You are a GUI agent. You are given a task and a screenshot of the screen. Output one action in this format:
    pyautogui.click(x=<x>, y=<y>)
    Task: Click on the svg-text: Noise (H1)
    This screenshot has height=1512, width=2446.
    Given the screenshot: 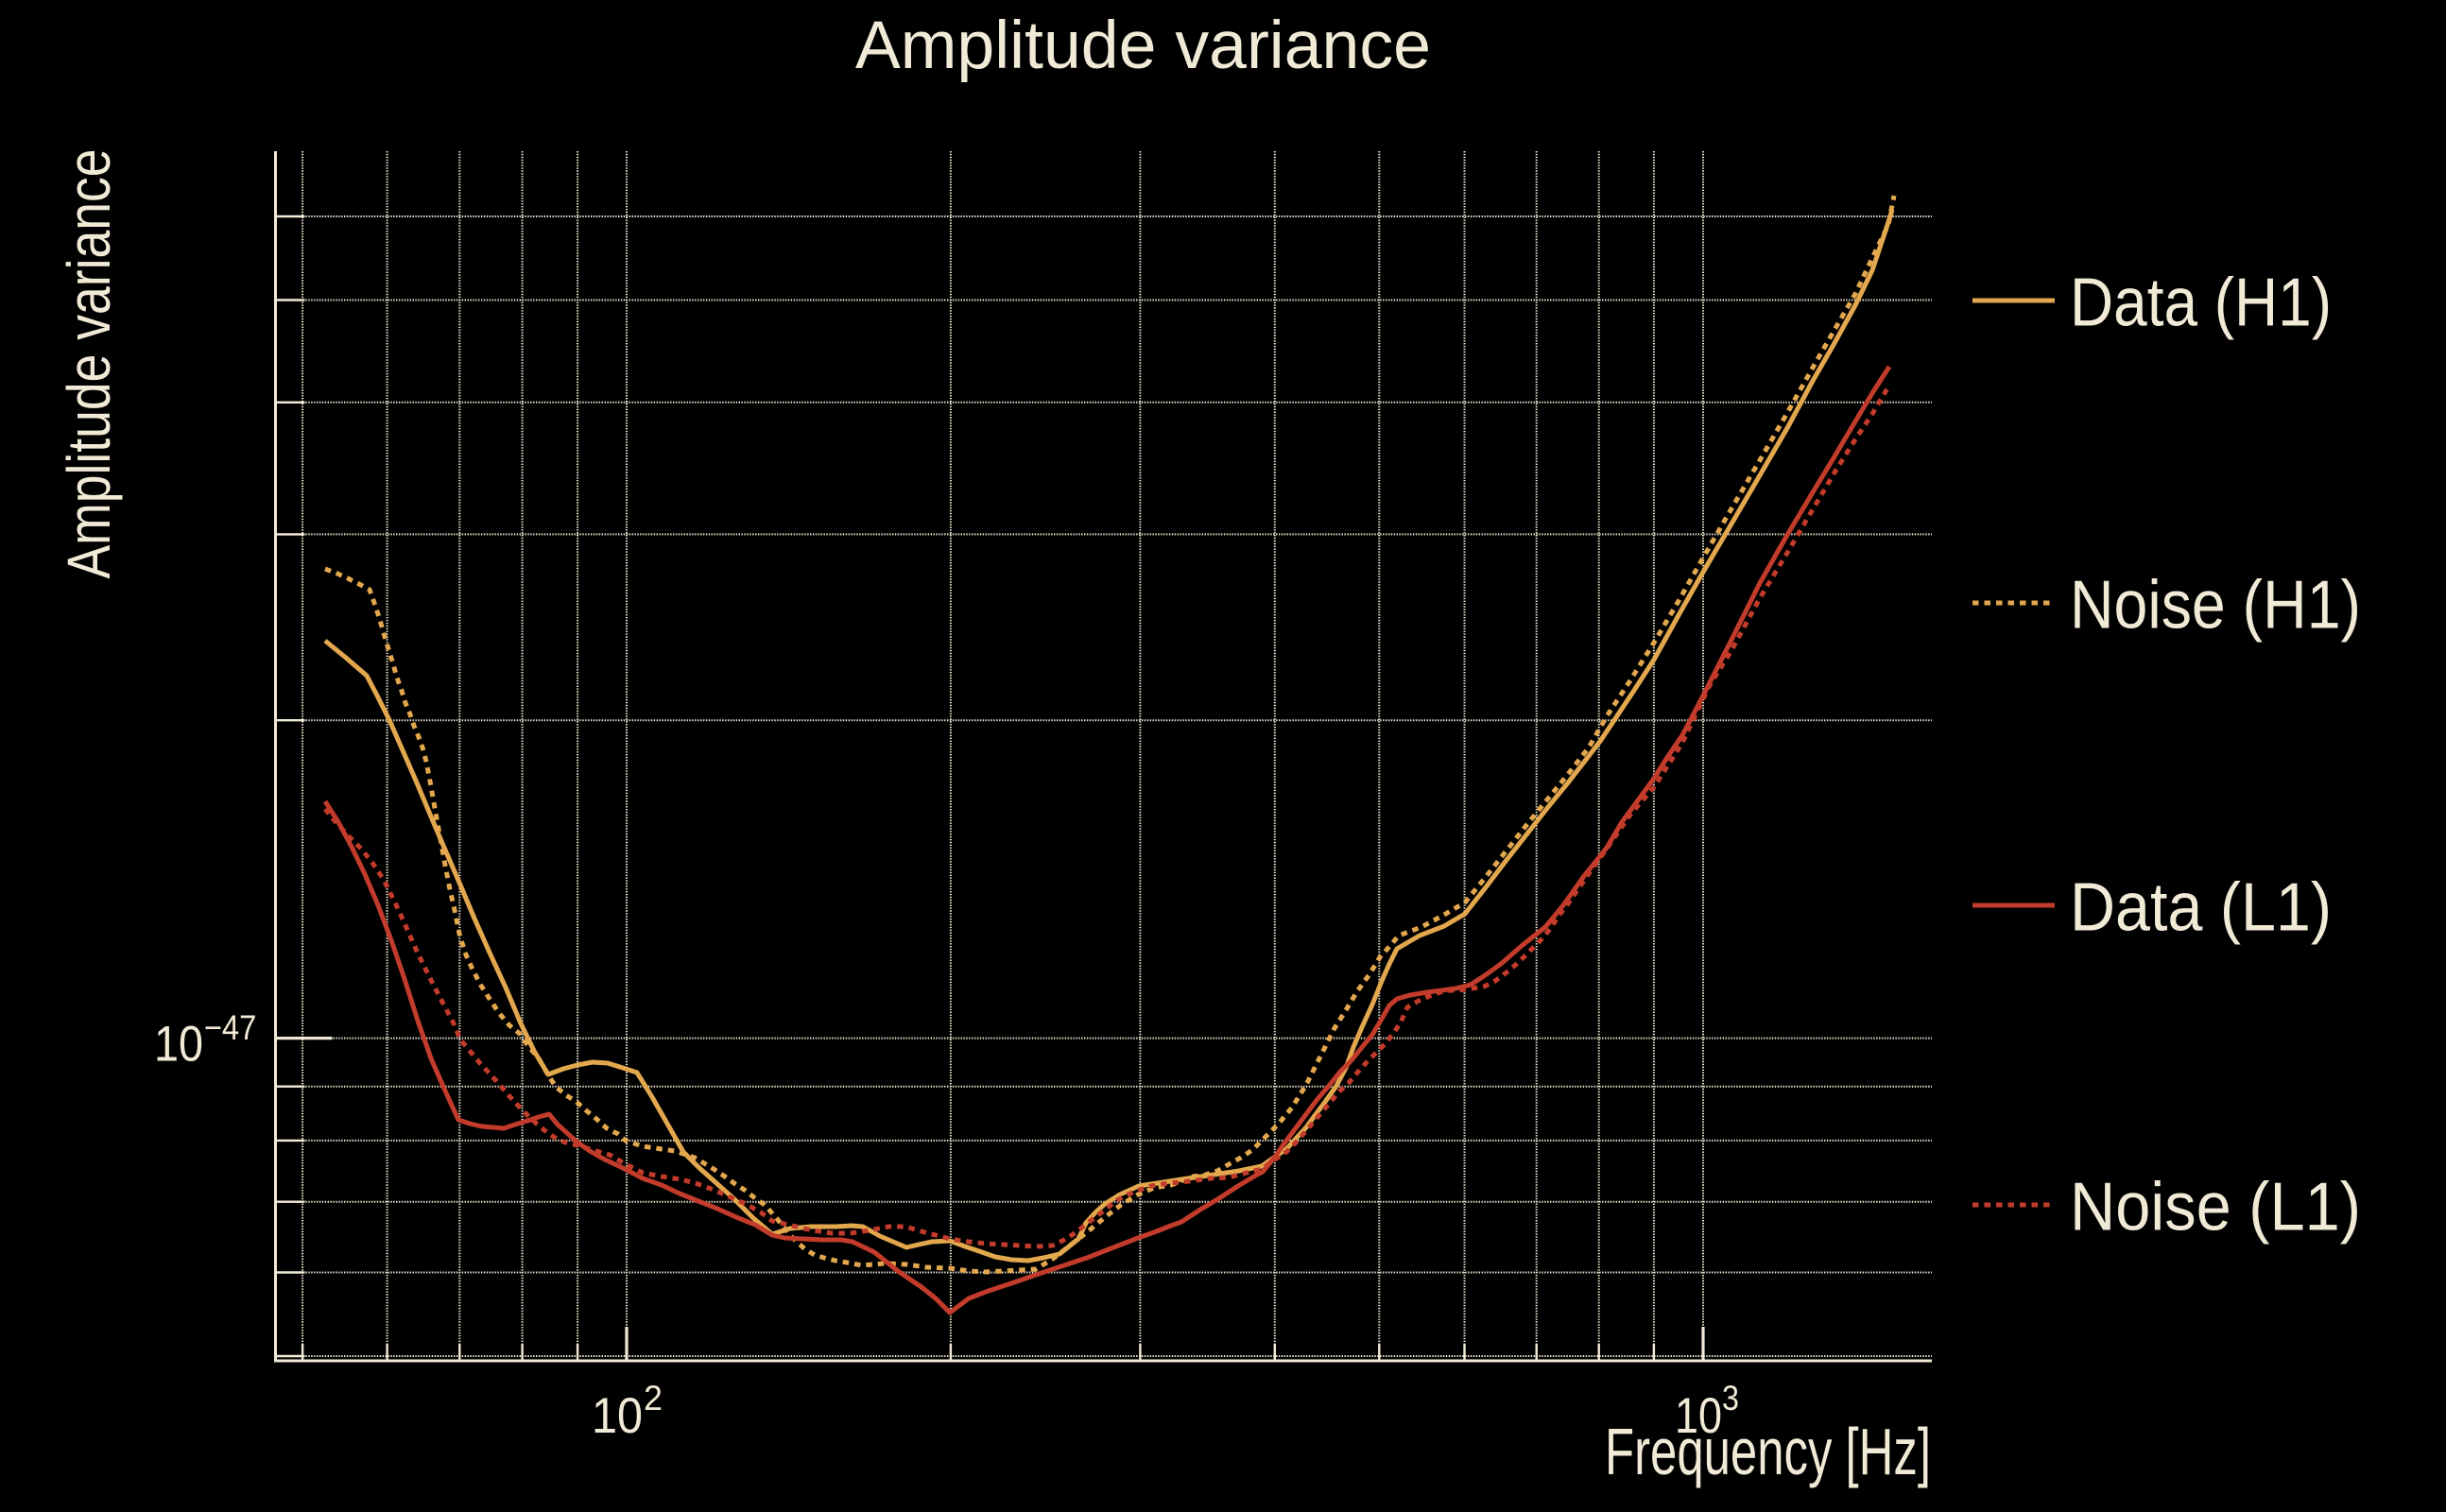 What is the action you would take?
    pyautogui.click(x=2215, y=606)
    